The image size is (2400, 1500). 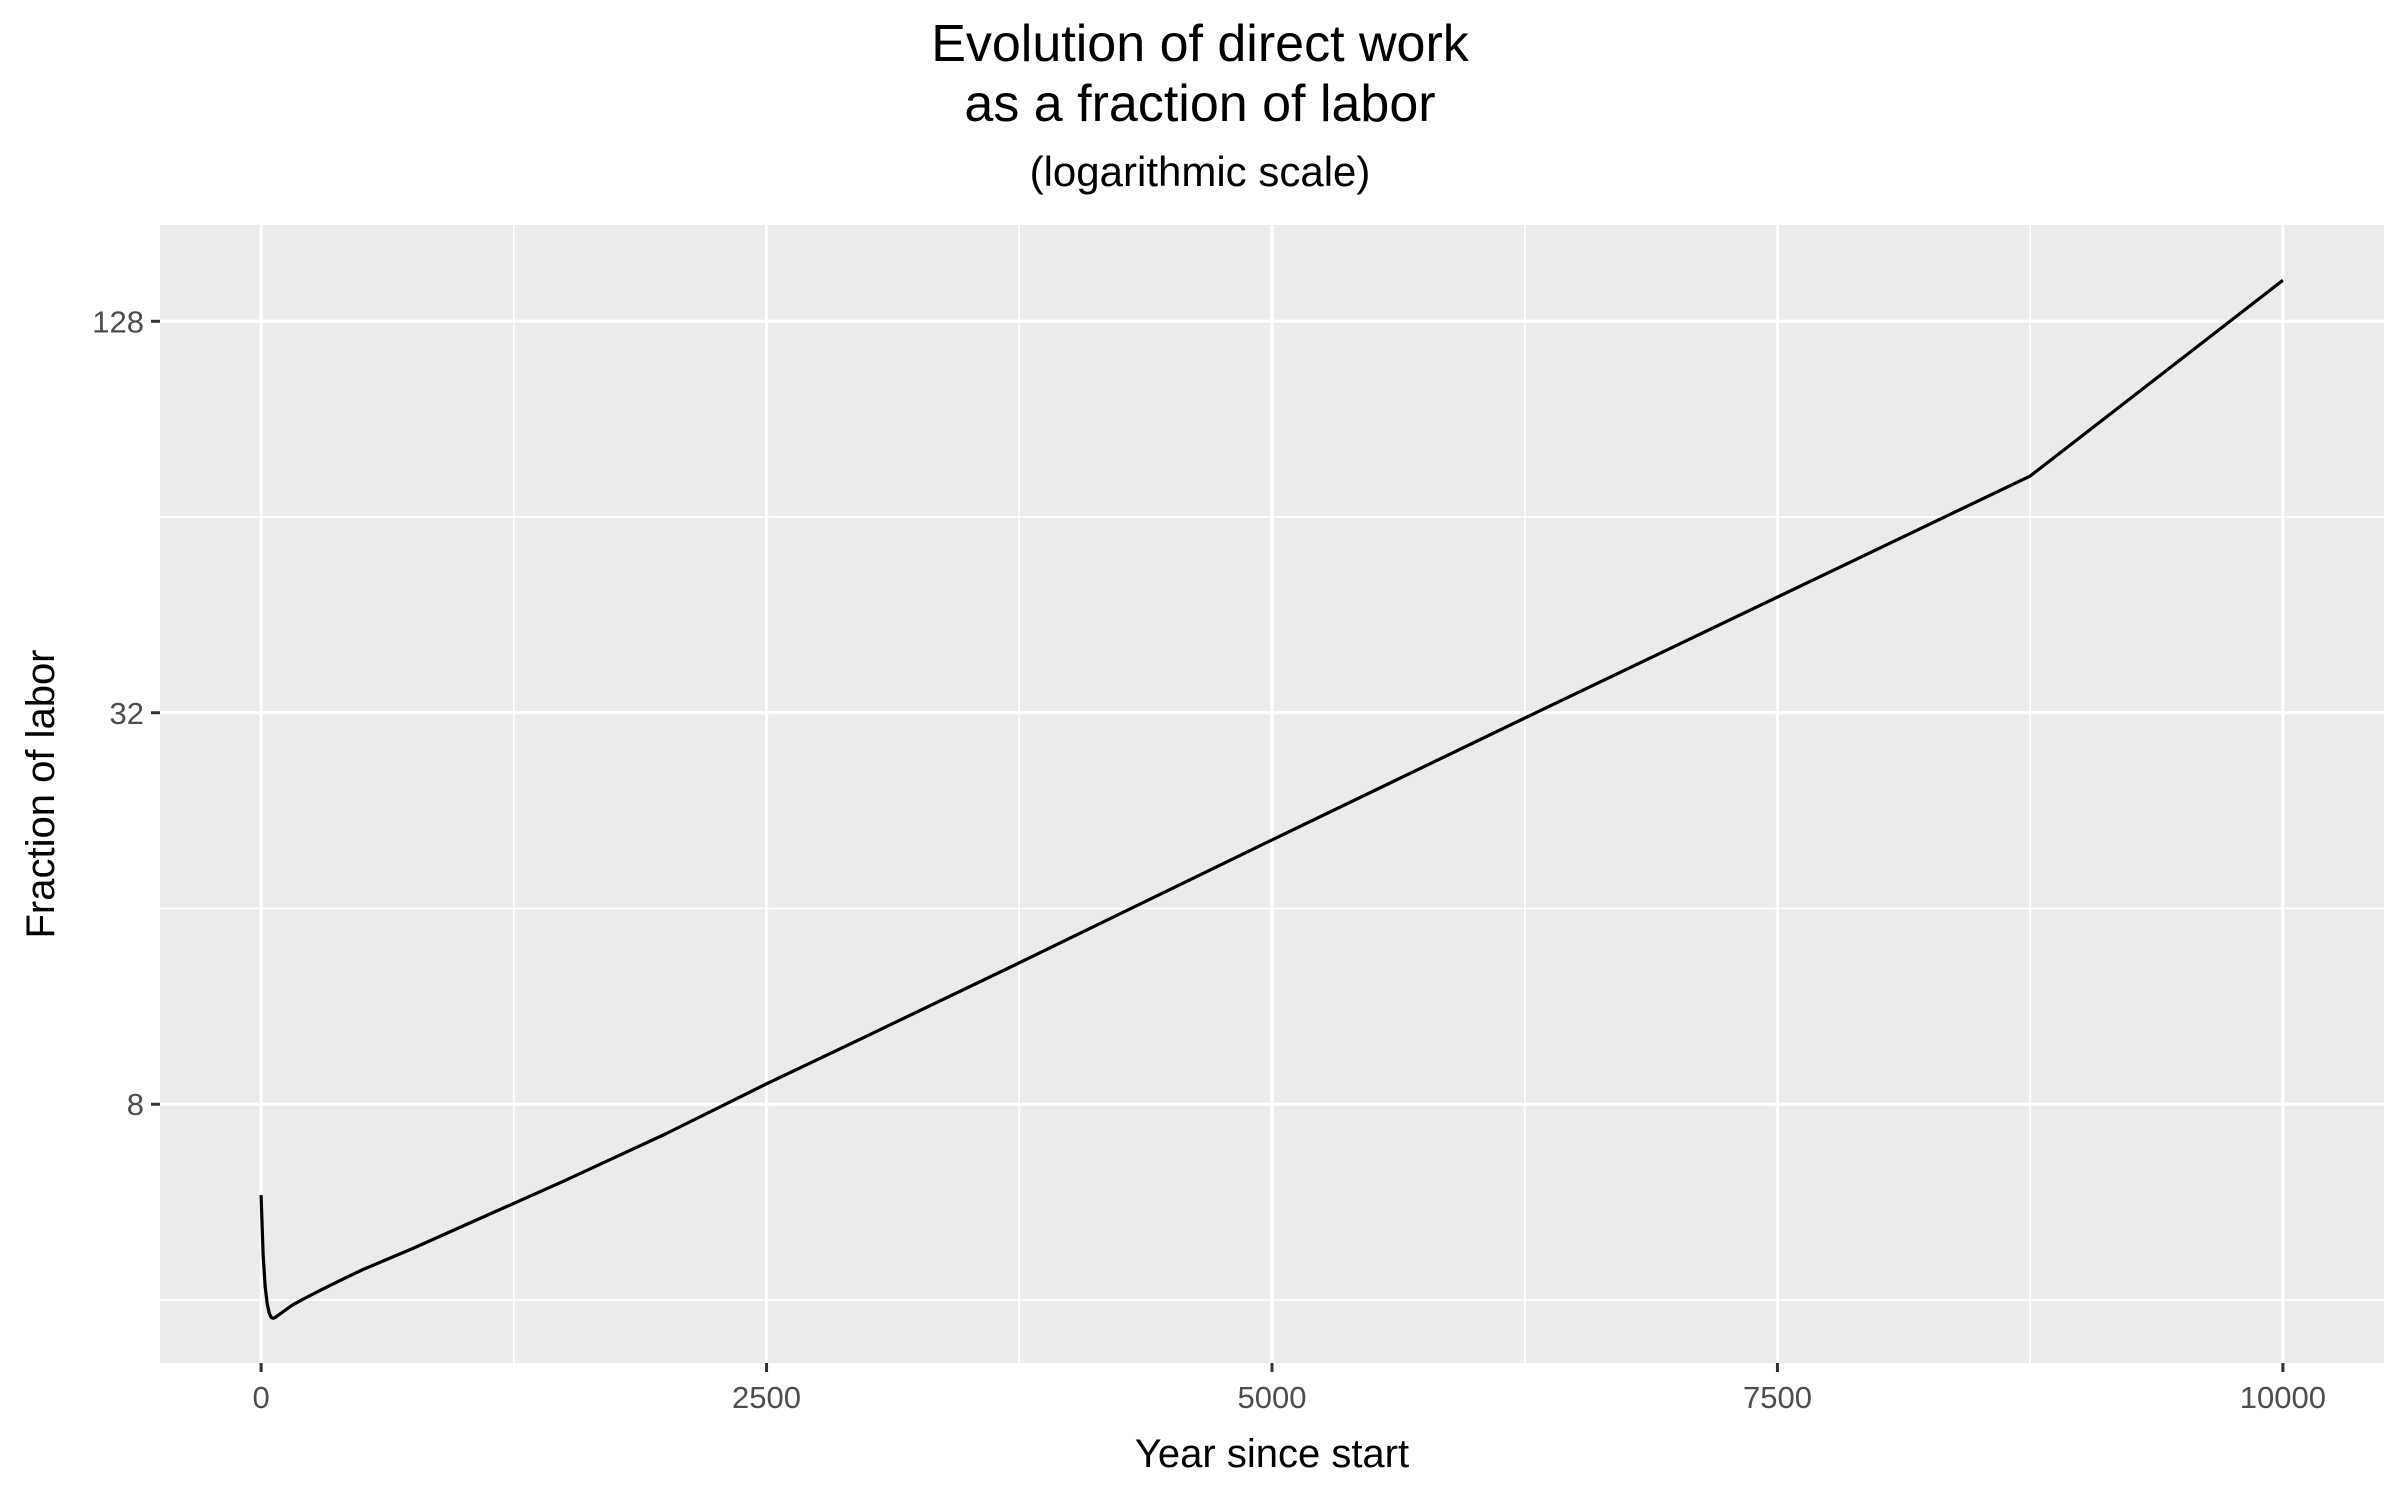 What do you see at coordinates (260, 1397) in the screenshot?
I see `x-tick-label: 0` at bounding box center [260, 1397].